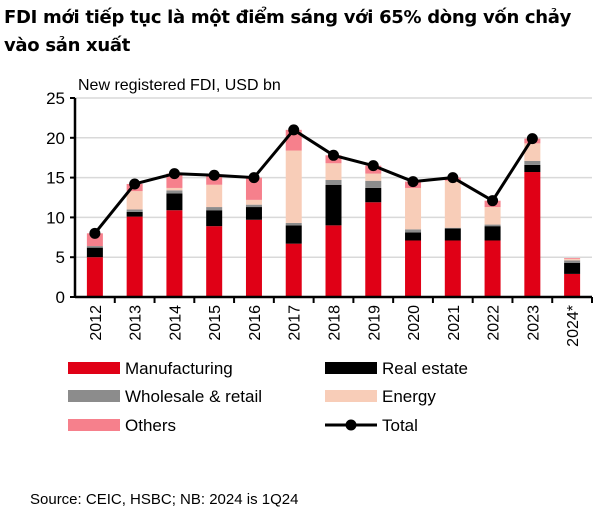 Image resolution: width=608 pixels, height=523 pixels. I want to click on legend-label: Total, so click(400, 425).